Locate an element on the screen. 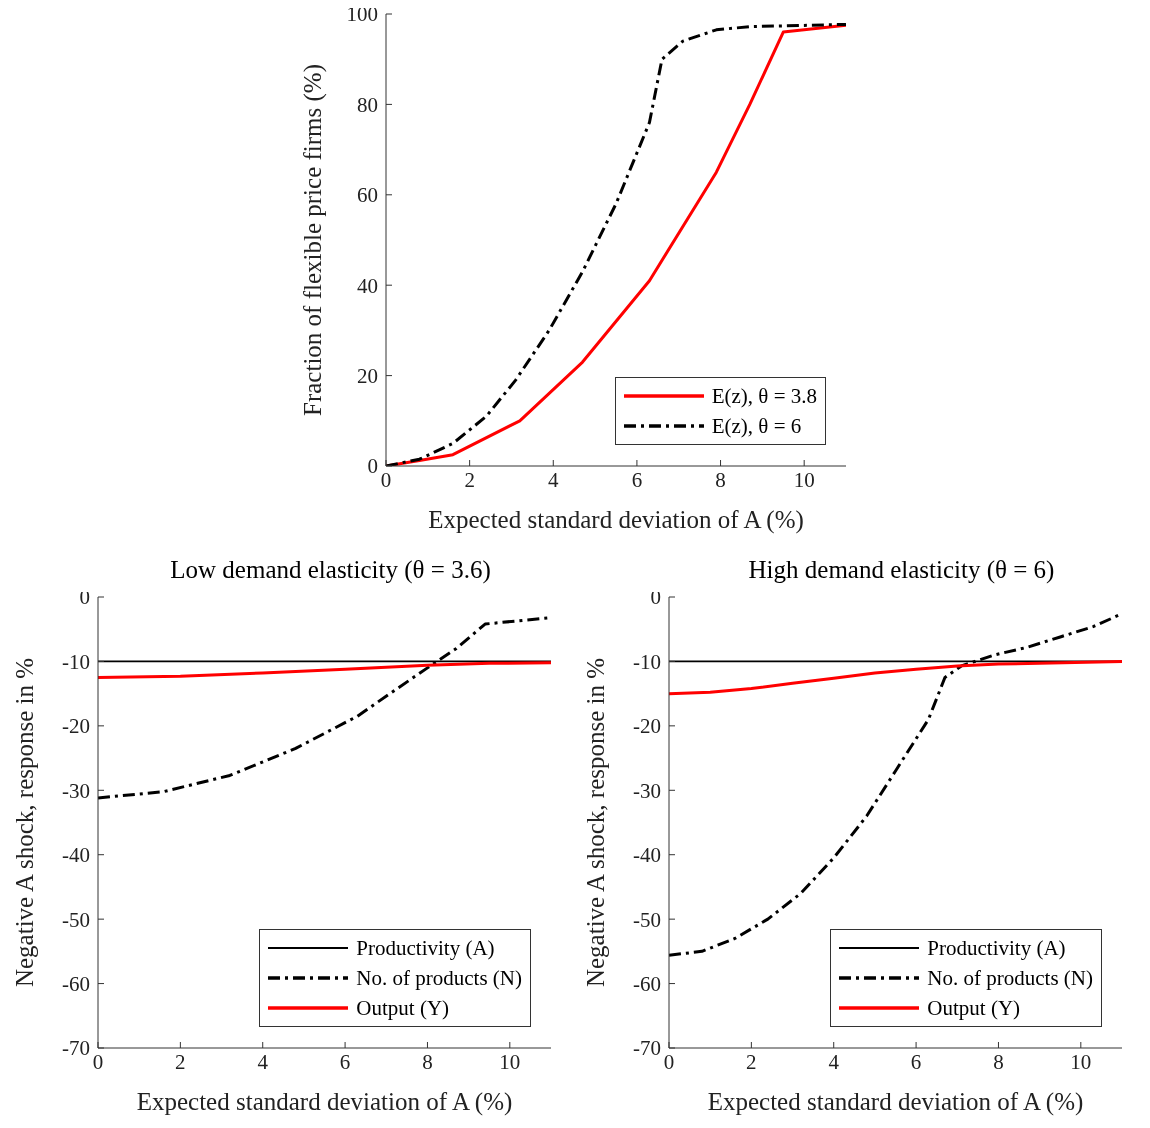 This screenshot has width=1150, height=1128. y-axis-title: Fraction of flexible price firms (%) is located at coordinates (312, 240).